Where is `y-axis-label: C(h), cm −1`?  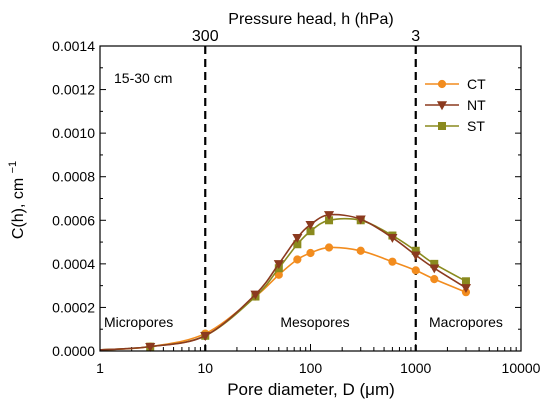
y-axis-label: C(h), cm −1 is located at coordinates (17, 200).